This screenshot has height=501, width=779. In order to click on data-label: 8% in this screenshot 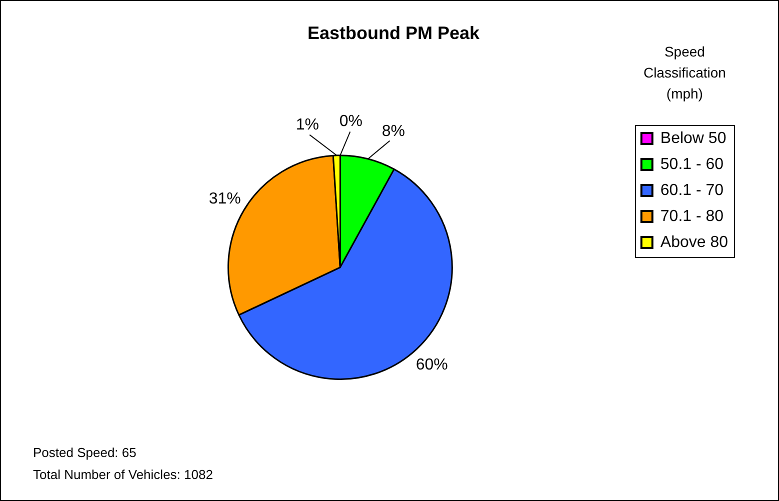, I will do `click(393, 131)`.